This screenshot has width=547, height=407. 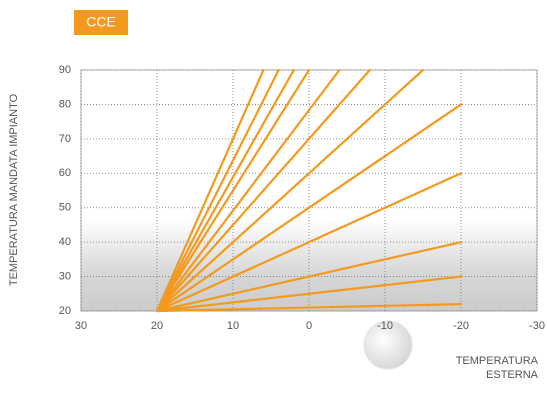 What do you see at coordinates (65, 208) in the screenshot?
I see `y-tick-label: 50` at bounding box center [65, 208].